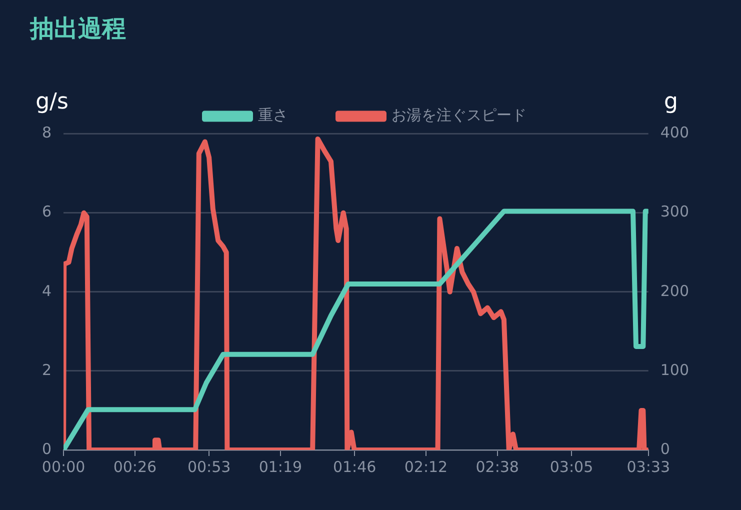 Image resolution: width=741 pixels, height=510 pixels. I want to click on y2-tick-label: 0, so click(665, 449).